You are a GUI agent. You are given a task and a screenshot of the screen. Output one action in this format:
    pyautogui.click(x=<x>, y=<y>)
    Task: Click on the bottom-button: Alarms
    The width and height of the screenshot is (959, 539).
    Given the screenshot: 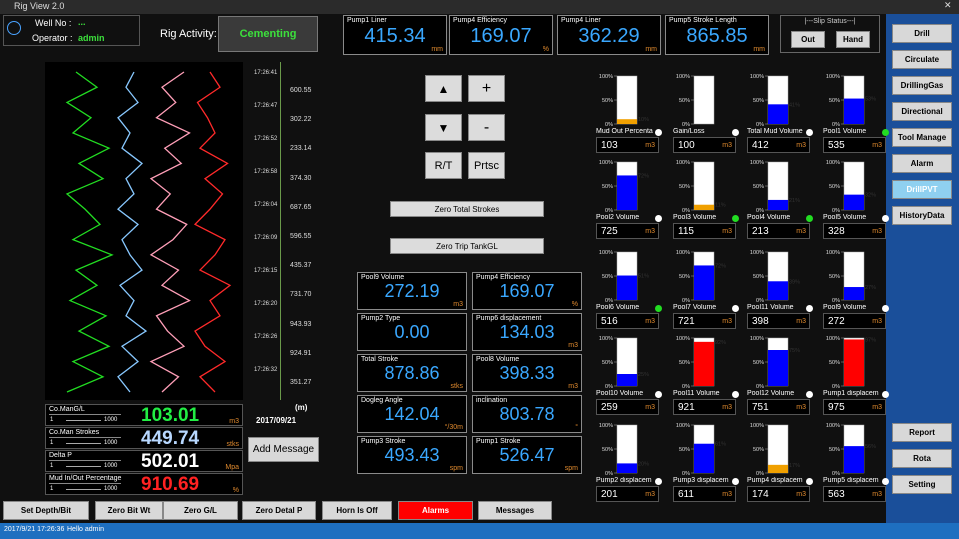 What is the action you would take?
    pyautogui.click(x=435, y=510)
    